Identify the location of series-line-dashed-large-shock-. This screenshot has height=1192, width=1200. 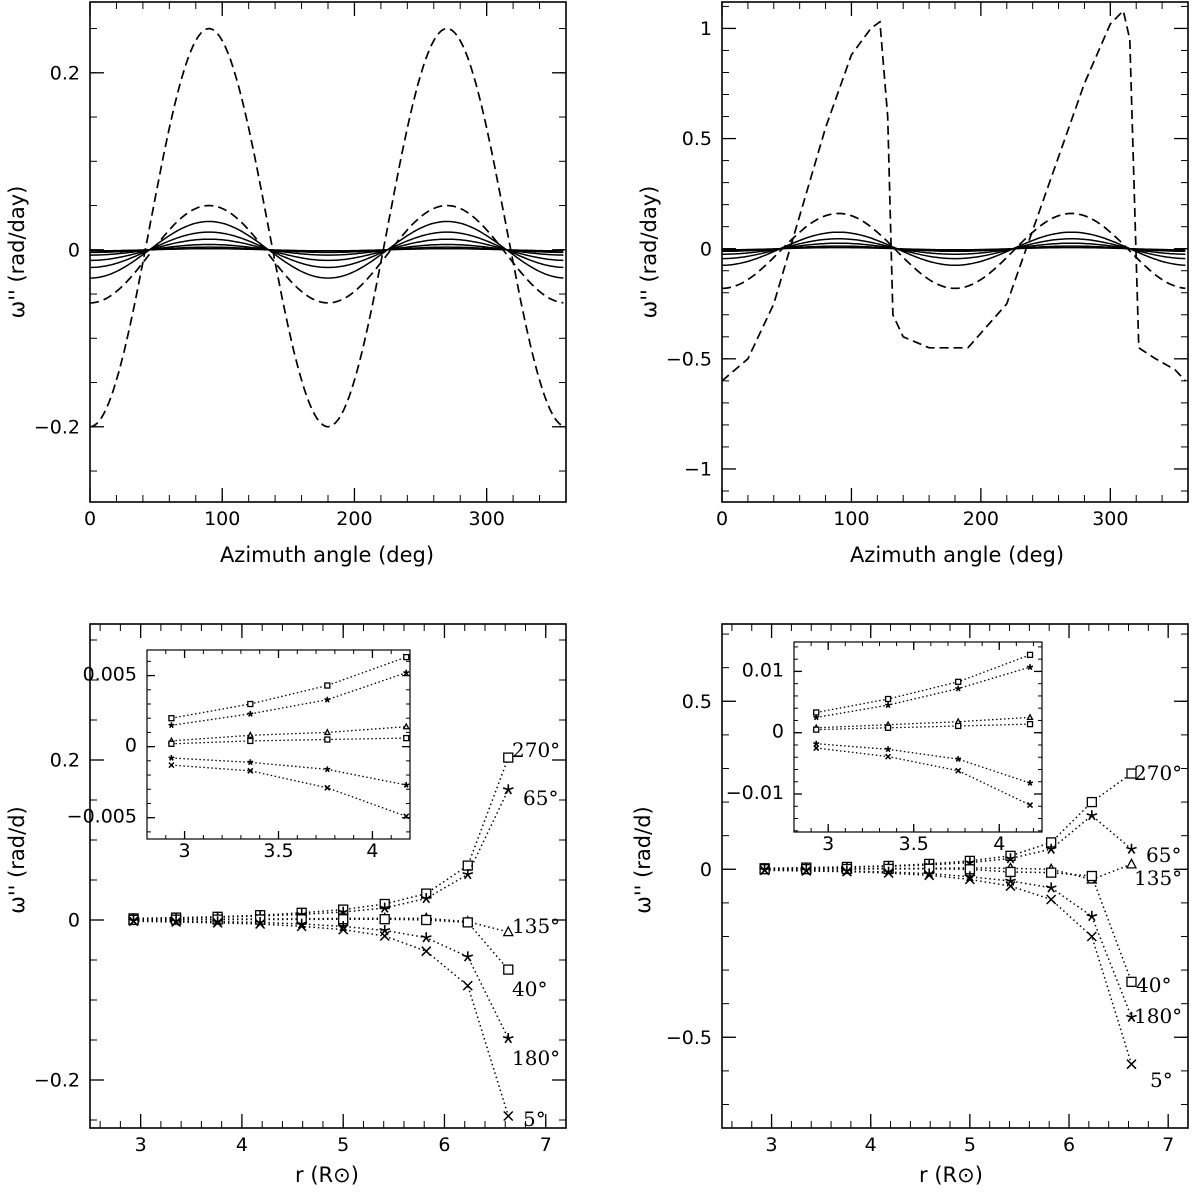
(954, 195).